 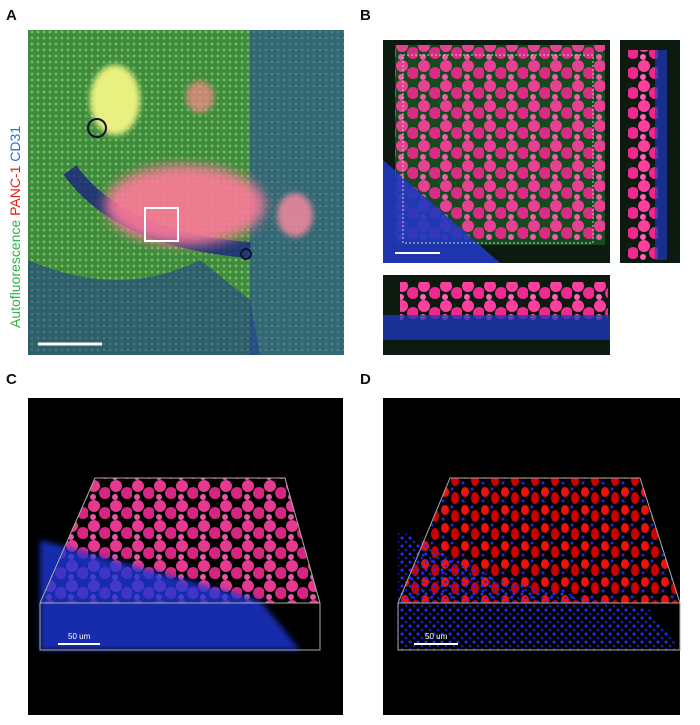 What do you see at coordinates (15, 274) in the screenshot?
I see `channel-label: Autofluorescence` at bounding box center [15, 274].